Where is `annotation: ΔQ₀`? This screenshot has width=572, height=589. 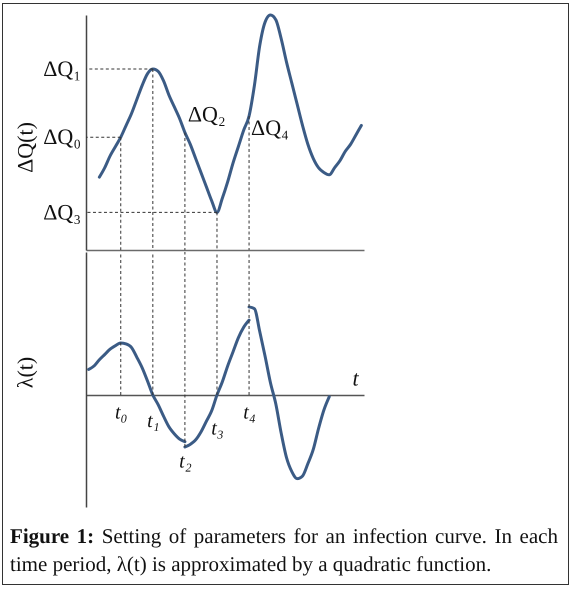
annotation: ΔQ₀ is located at coordinates (62, 137).